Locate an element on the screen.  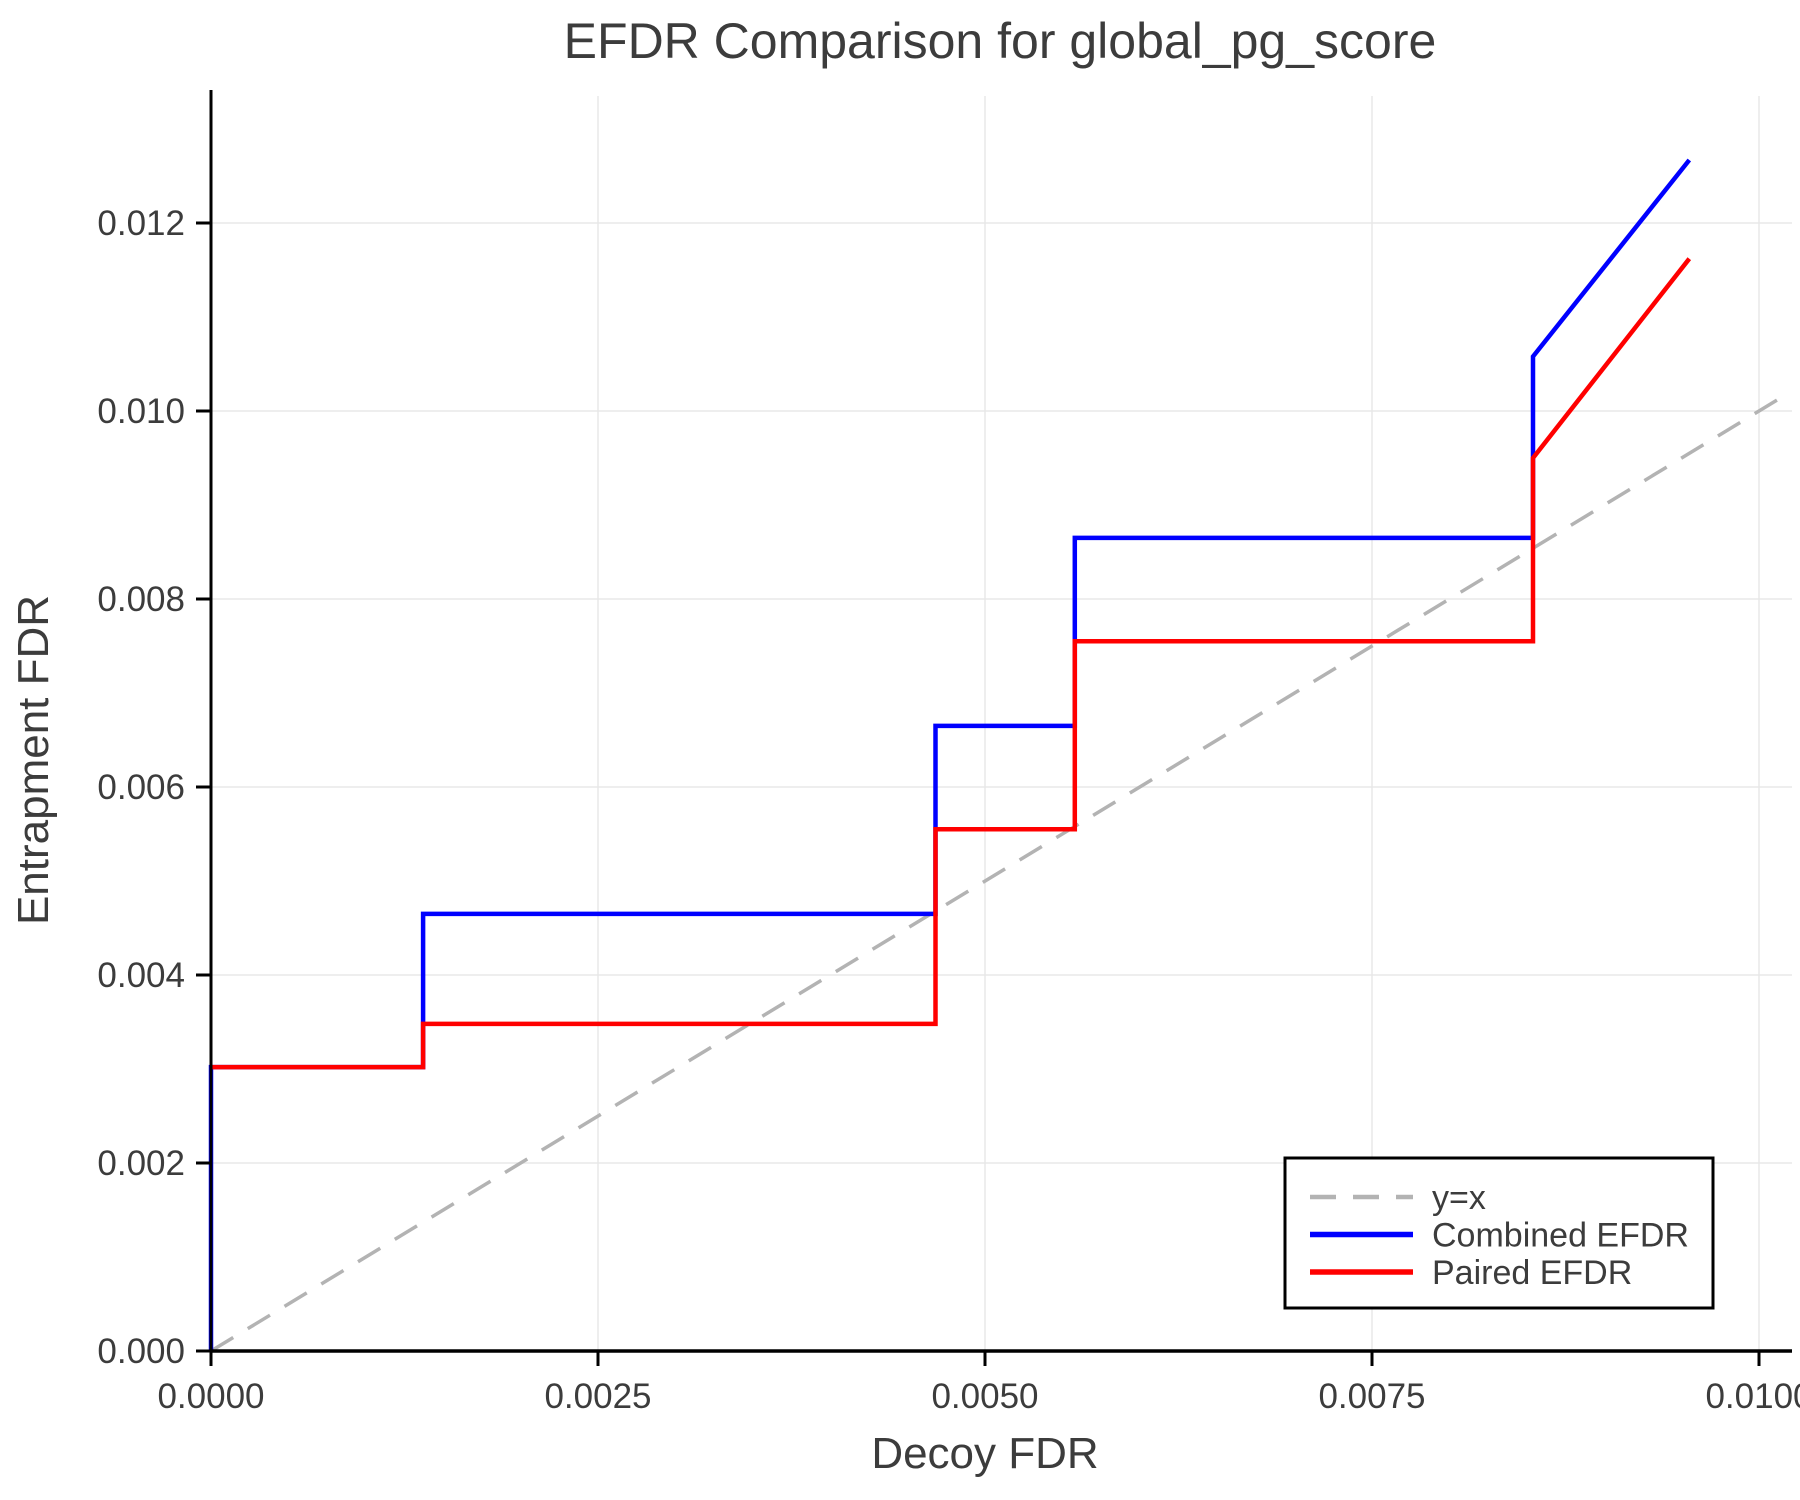
y-tick-label: 0.006 is located at coordinates (141, 787).